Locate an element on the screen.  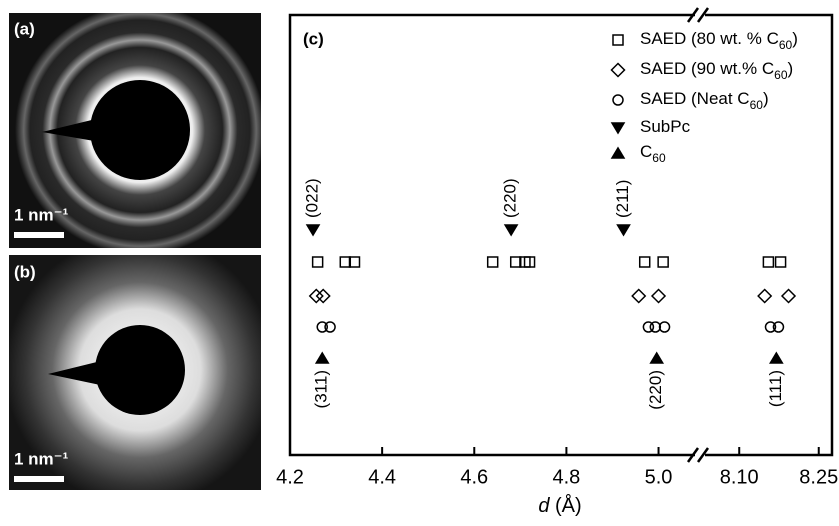
legend-label: SubPc is located at coordinates (665, 126).